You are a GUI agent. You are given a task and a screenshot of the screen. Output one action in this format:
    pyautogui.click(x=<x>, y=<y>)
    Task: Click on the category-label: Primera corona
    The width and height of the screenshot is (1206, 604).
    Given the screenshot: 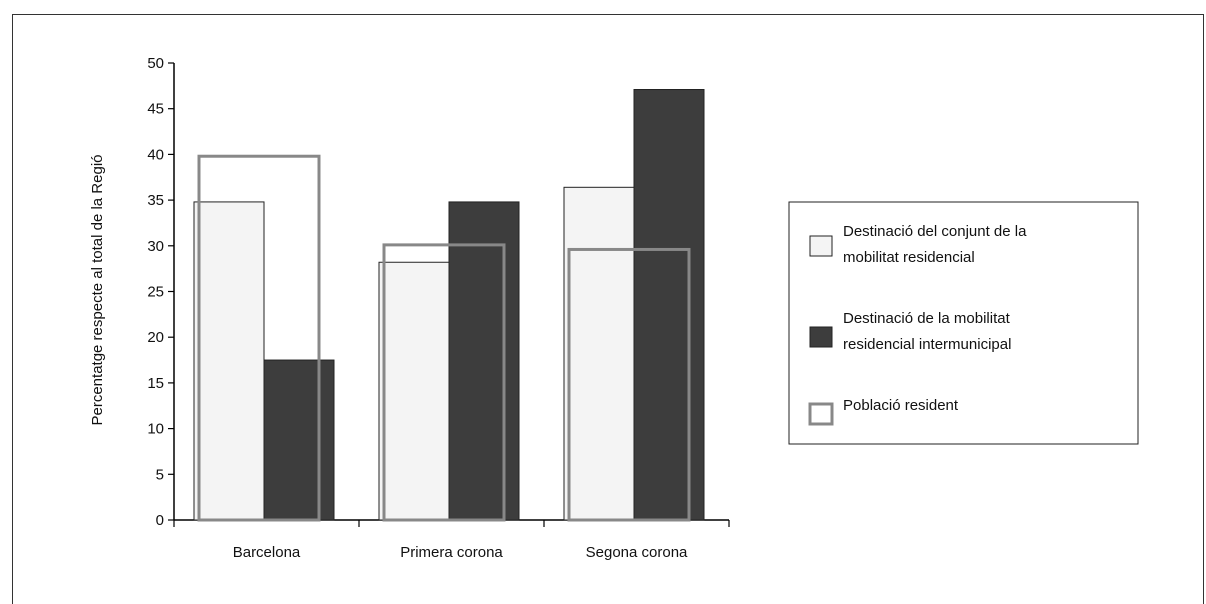 What is the action you would take?
    pyautogui.click(x=451, y=552)
    